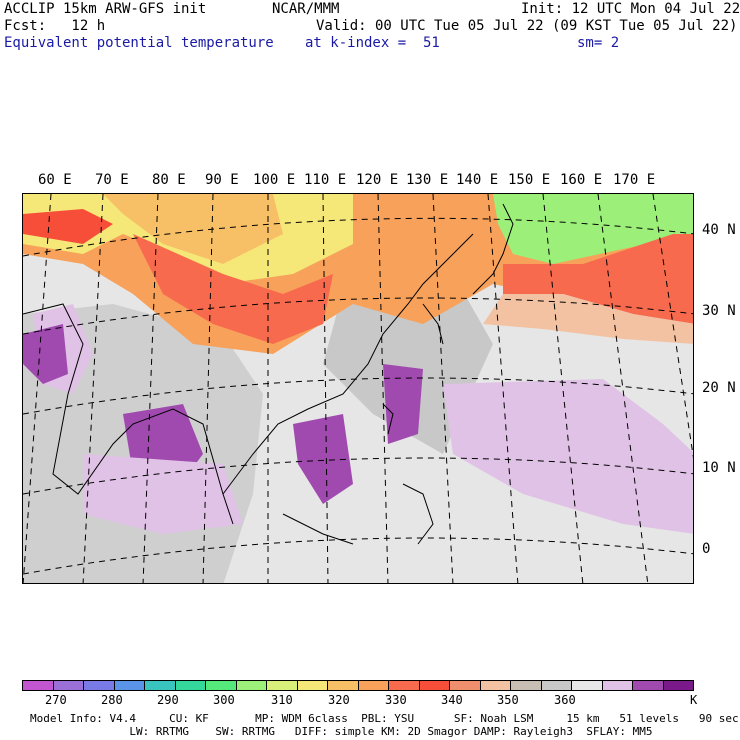 This screenshot has width=740, height=740. Describe the element at coordinates (719, 388) in the screenshot. I see `latitude-label: 20 N` at that location.